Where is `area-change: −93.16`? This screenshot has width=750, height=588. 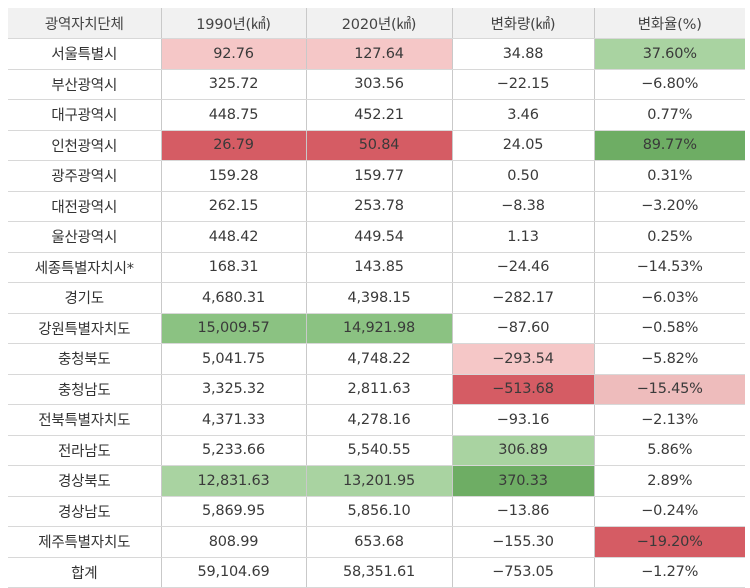 area-change: −93.16 is located at coordinates (523, 420).